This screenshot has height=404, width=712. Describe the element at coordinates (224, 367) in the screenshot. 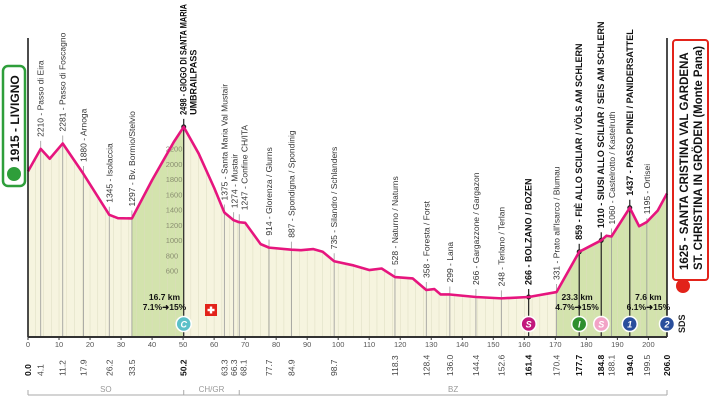

I see `km-label: 63.3` at that location.